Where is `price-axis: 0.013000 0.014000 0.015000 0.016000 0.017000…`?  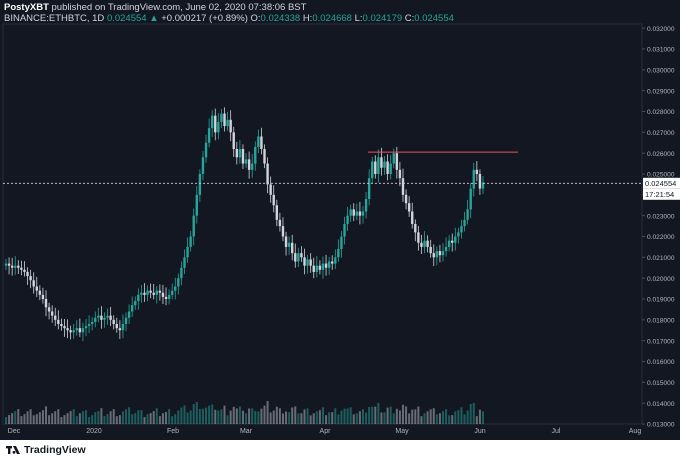
price-axis: 0.013000 0.014000 0.015000 0.016000 0.017000… is located at coordinates (658, 227).